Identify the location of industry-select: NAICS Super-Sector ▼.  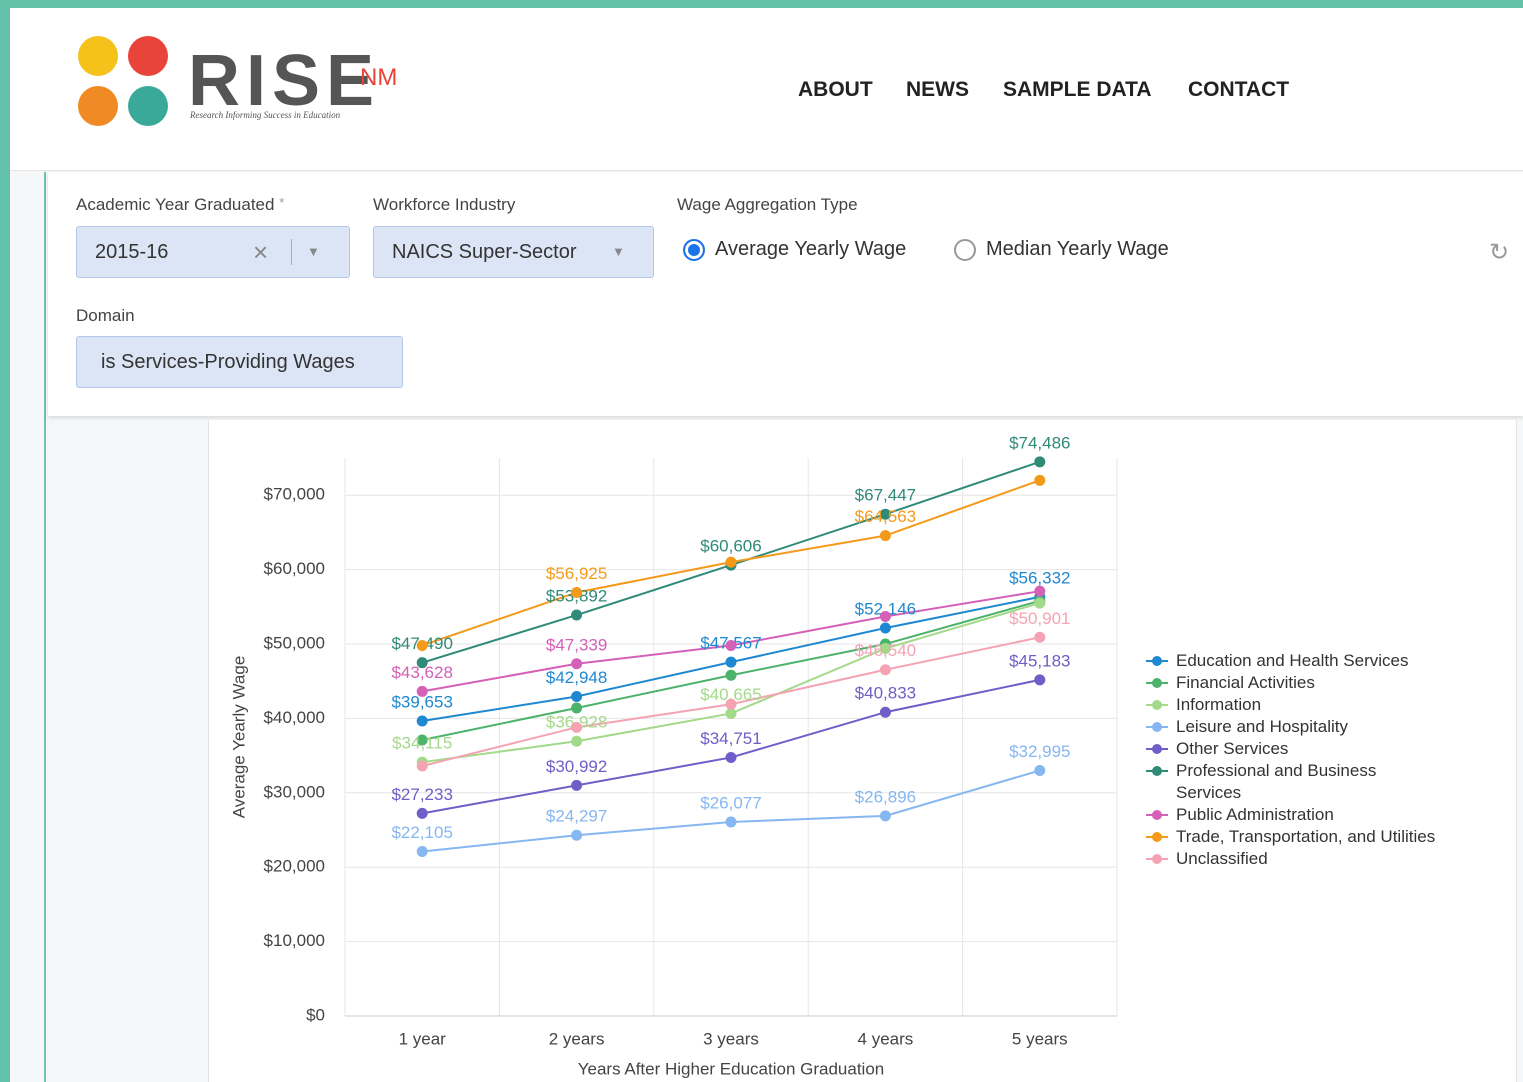
(513, 252).